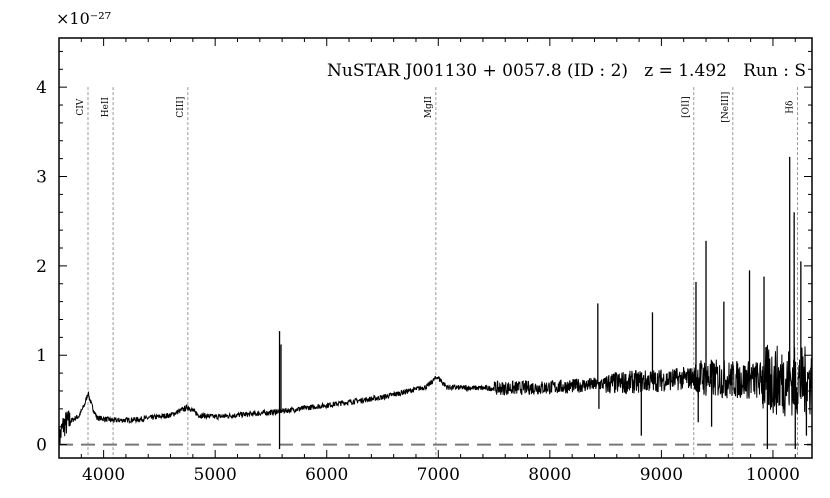 Image resolution: width=830 pixels, height=498 pixels. What do you see at coordinates (326, 475) in the screenshot?
I see `x-tick-label: 6000` at bounding box center [326, 475].